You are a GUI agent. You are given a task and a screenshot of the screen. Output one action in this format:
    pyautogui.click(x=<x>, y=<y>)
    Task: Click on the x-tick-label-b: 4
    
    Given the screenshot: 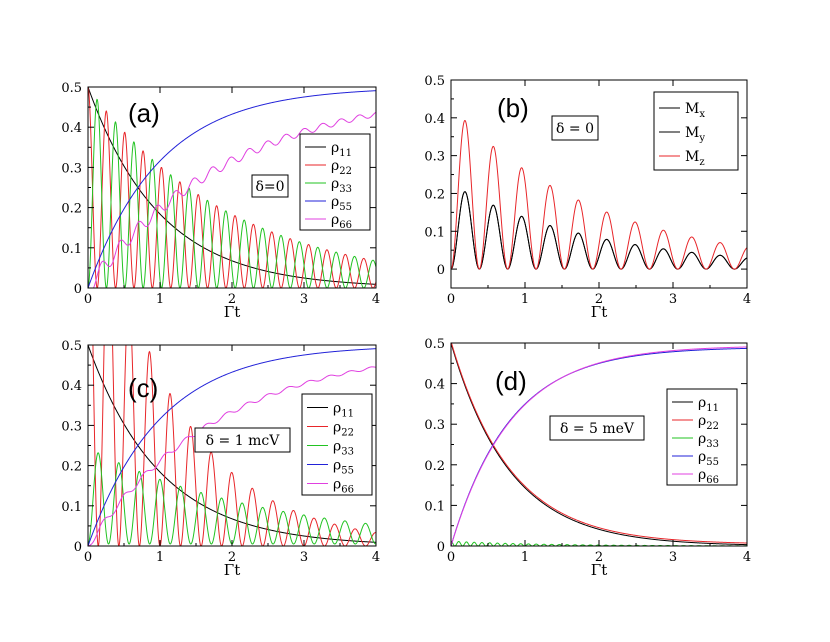 What is the action you would take?
    pyautogui.click(x=747, y=299)
    